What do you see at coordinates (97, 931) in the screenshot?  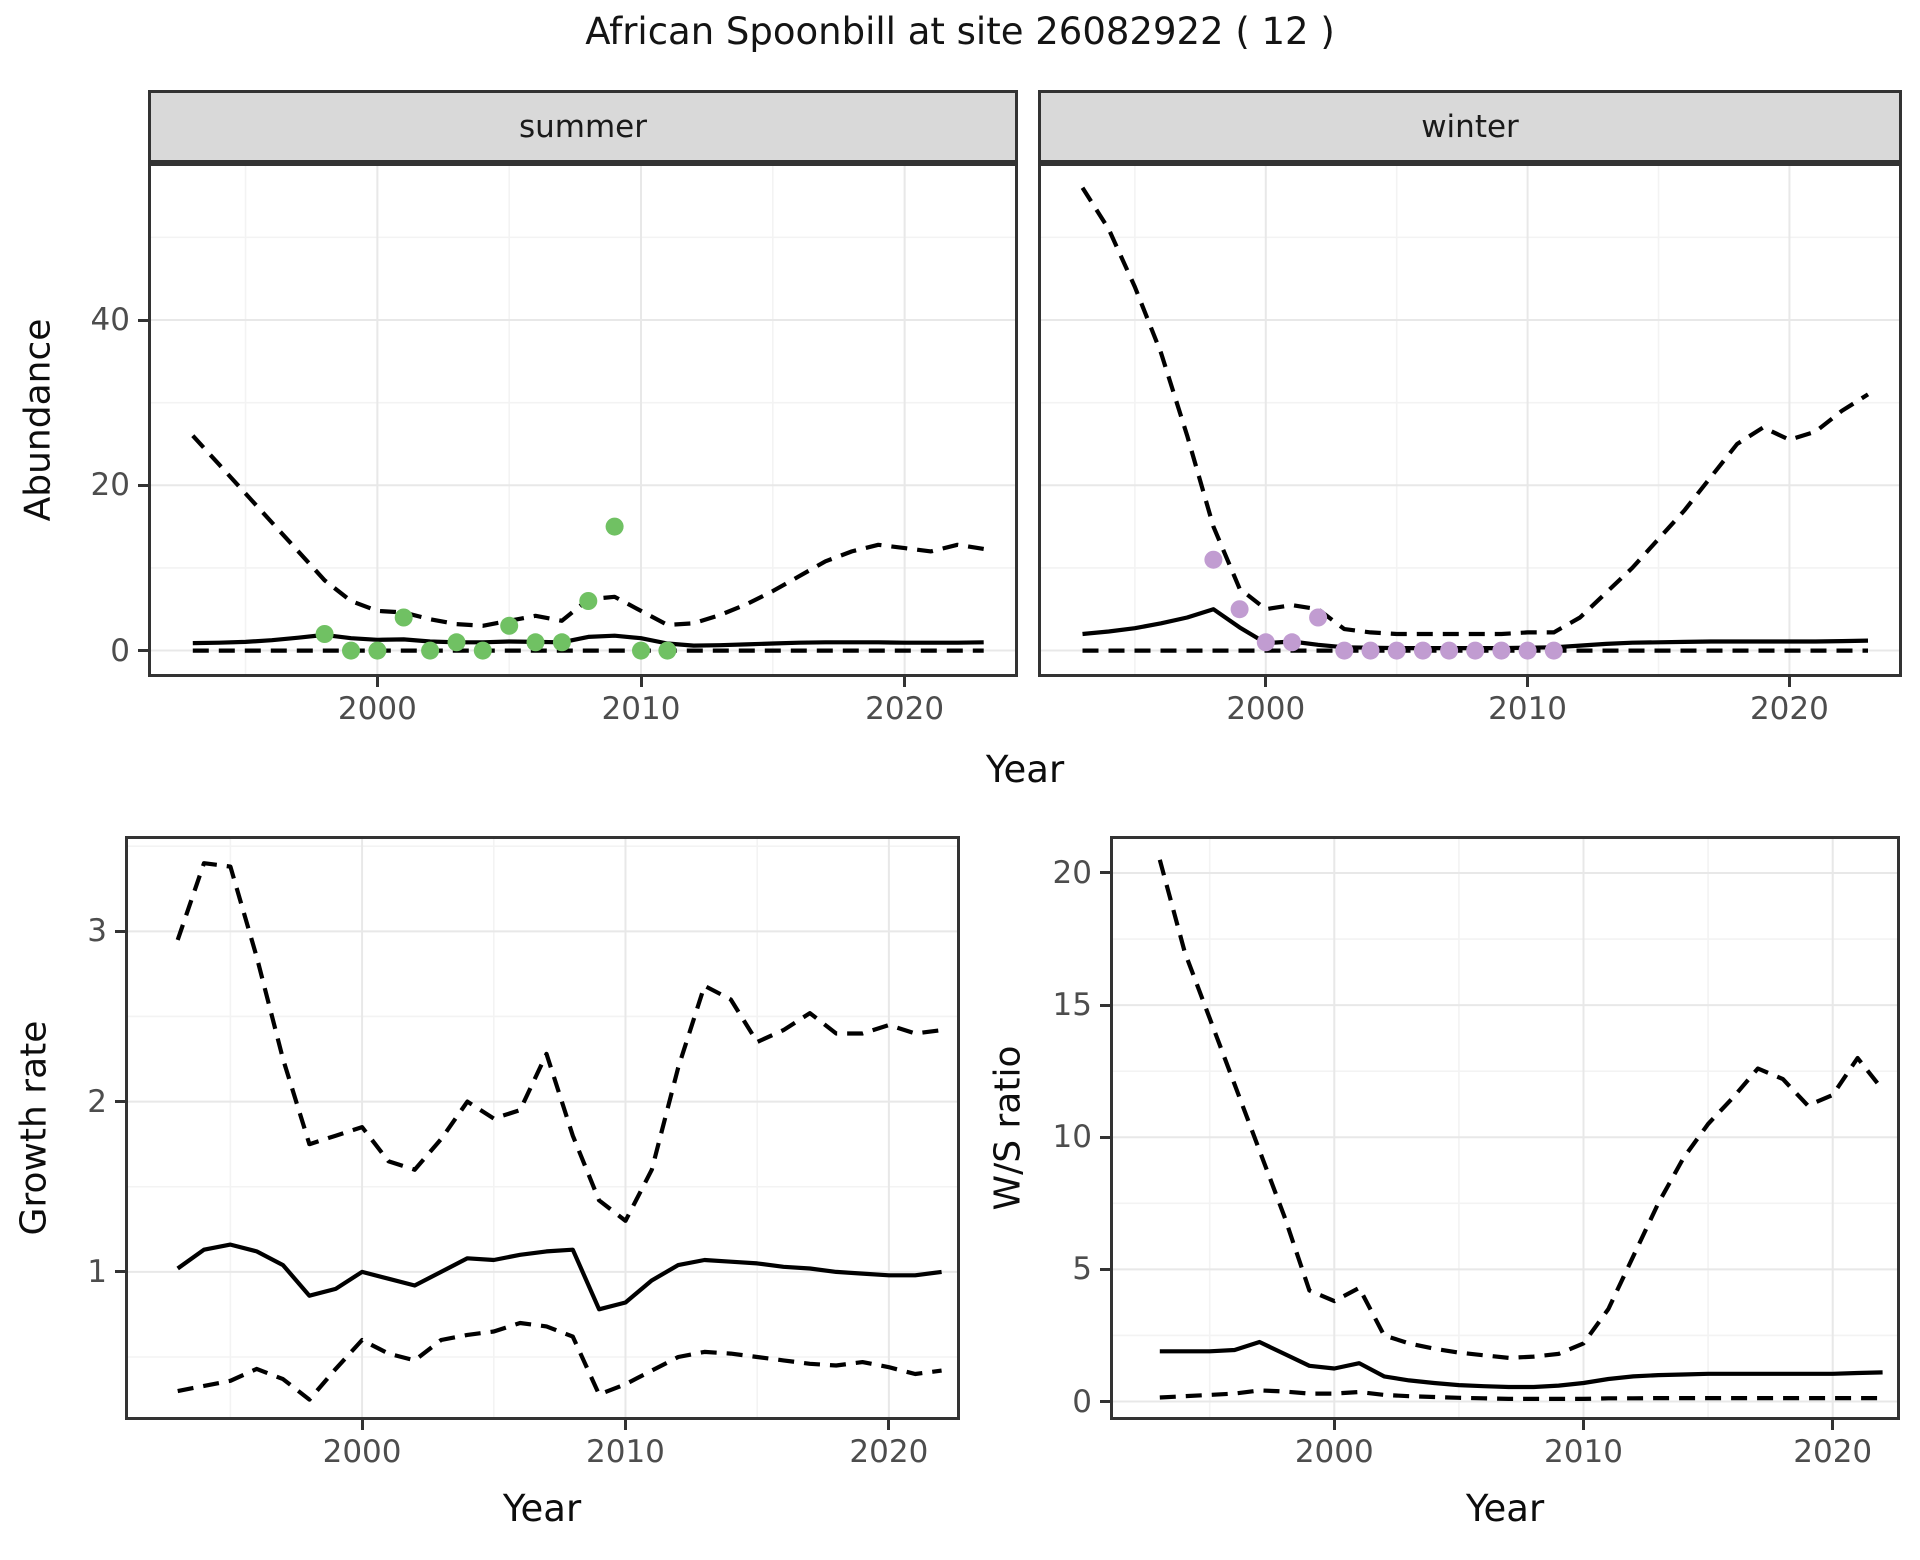 I see `y-tick-label: 3` at bounding box center [97, 931].